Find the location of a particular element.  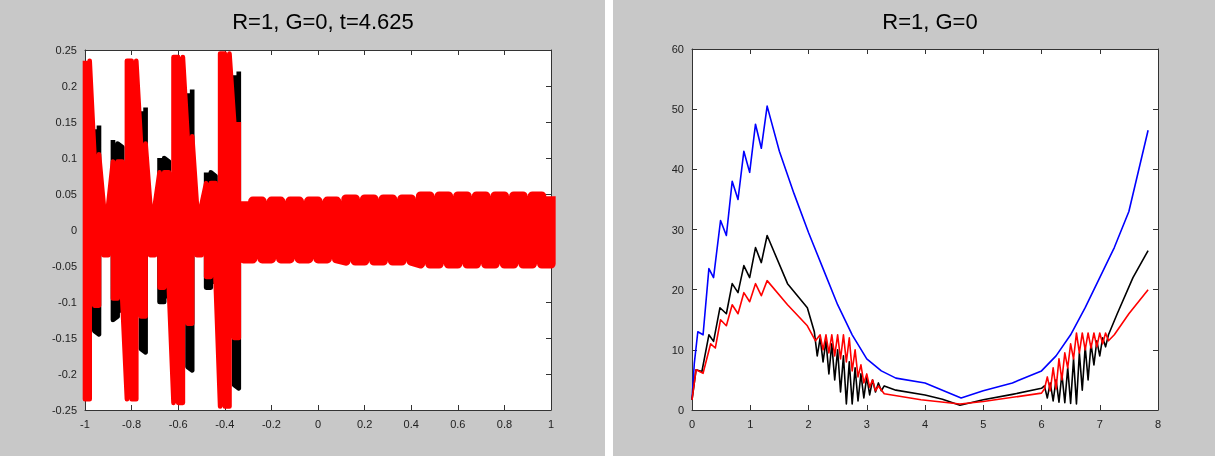

x-tick-label: -0.6 is located at coordinates (178, 423).